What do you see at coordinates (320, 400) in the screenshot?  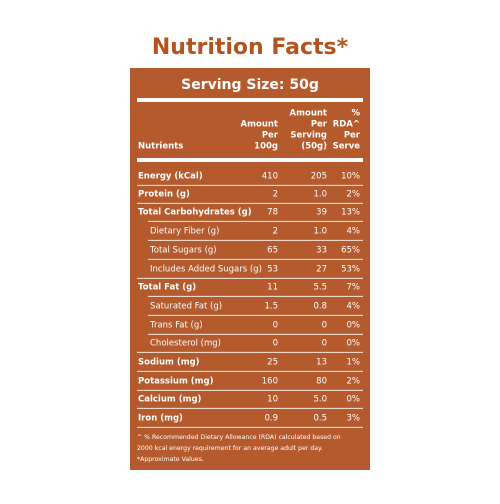 I see `nutrient-value: 5.0` at bounding box center [320, 400].